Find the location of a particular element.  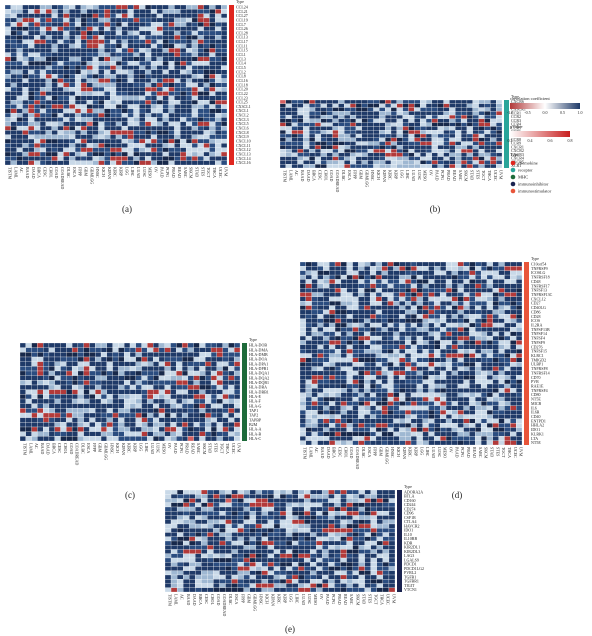

column-label: KIRC is located at coordinates (129, 448).